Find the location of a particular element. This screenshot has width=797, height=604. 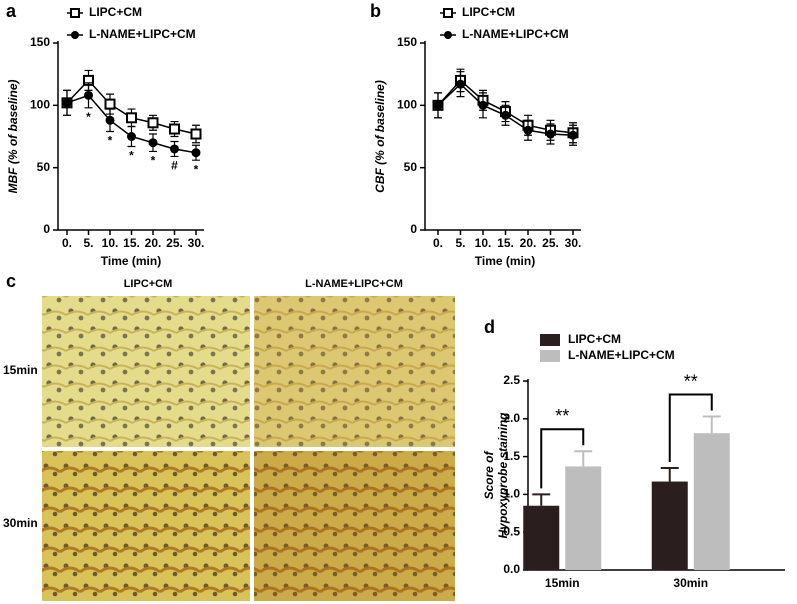

y-tick-label: 100 is located at coordinates (407, 105).